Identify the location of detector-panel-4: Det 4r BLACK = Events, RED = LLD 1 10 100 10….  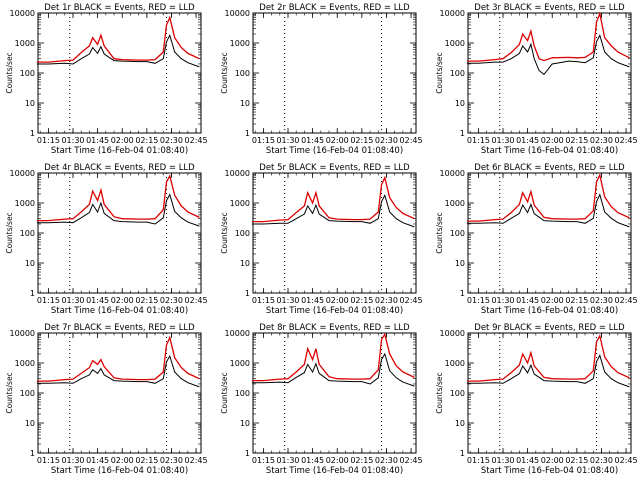
(106, 239).